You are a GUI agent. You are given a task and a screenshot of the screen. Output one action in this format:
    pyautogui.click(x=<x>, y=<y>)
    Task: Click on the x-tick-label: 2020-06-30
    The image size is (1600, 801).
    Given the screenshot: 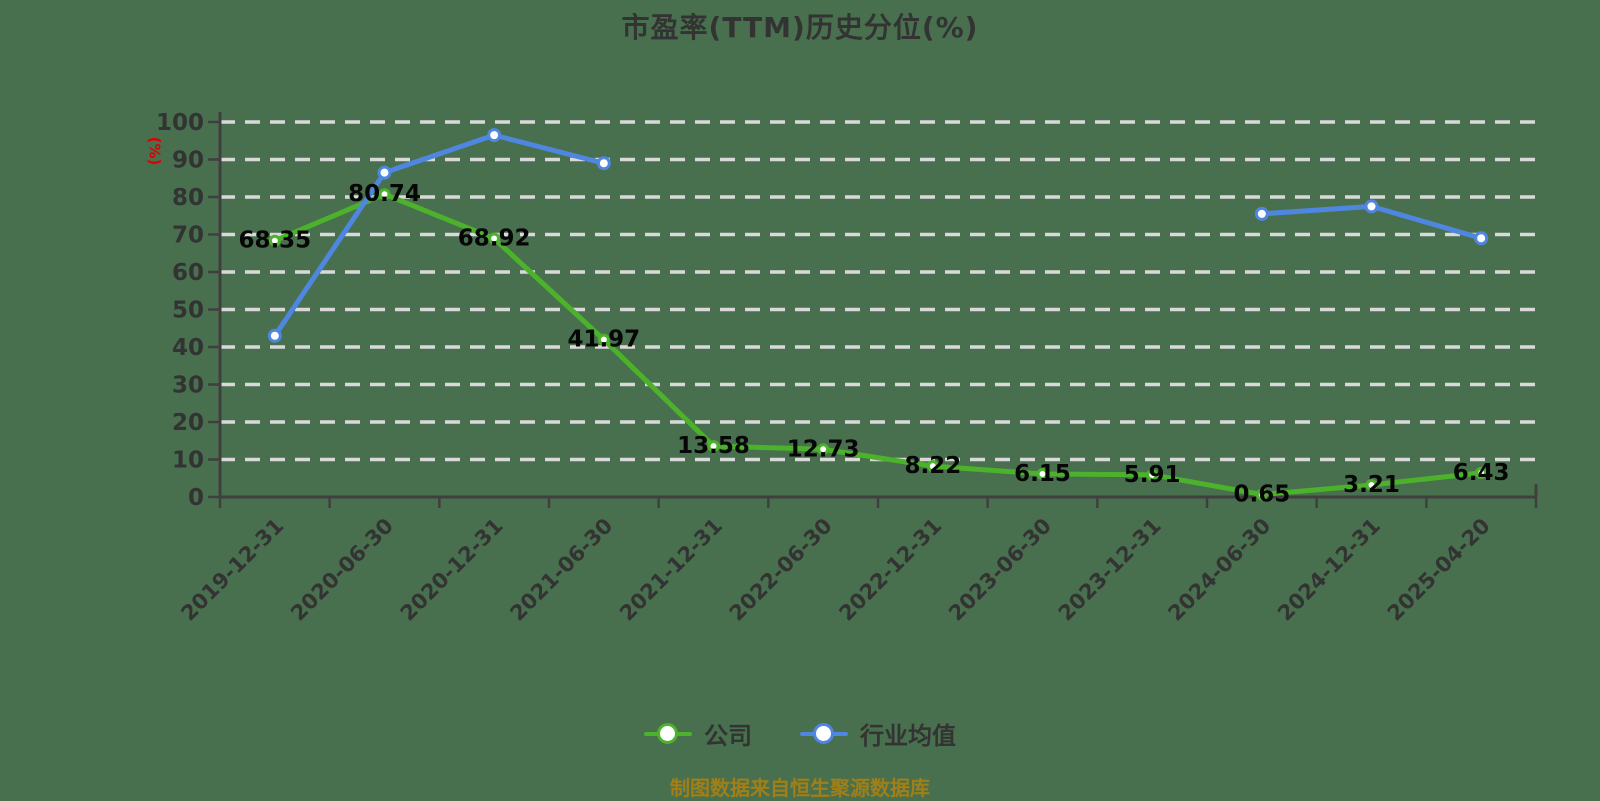 What is the action you would take?
    pyautogui.click(x=342, y=570)
    